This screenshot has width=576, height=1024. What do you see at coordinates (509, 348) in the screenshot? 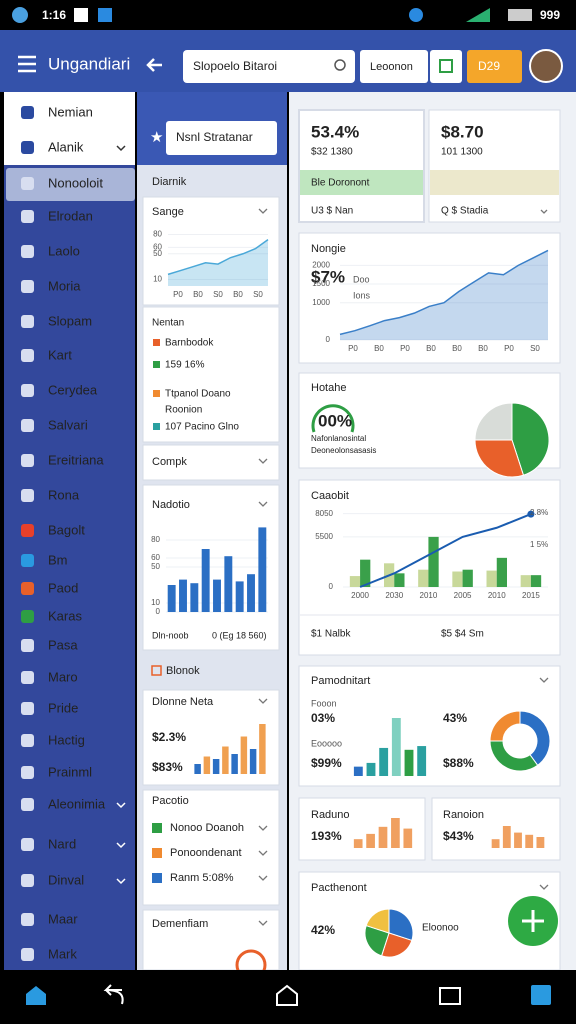
I see `x-tick-label: P0` at bounding box center [509, 348].